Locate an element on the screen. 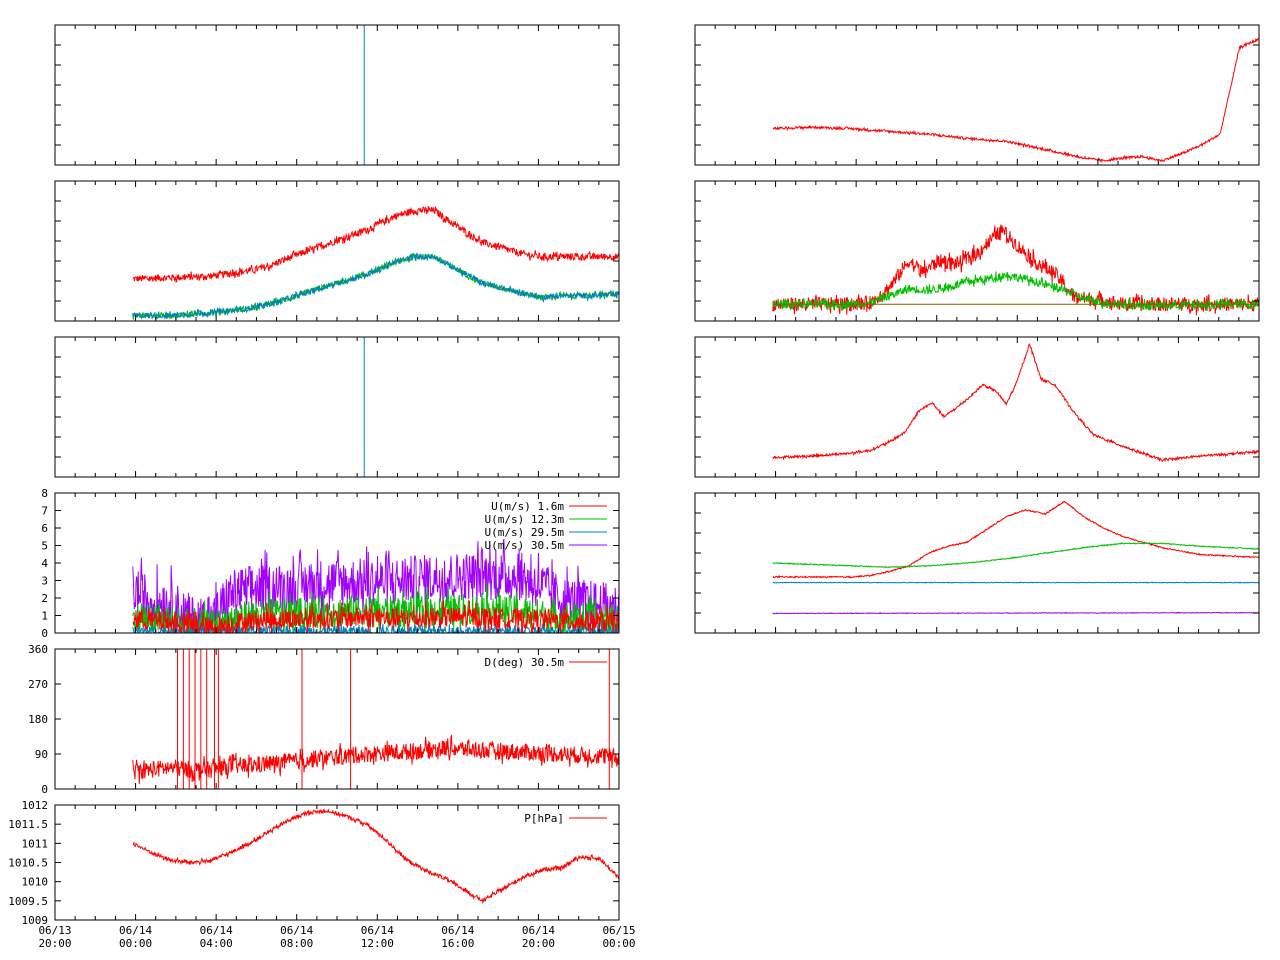 This screenshot has height=960, width=1280. plot-p3 is located at coordinates (337, 407).